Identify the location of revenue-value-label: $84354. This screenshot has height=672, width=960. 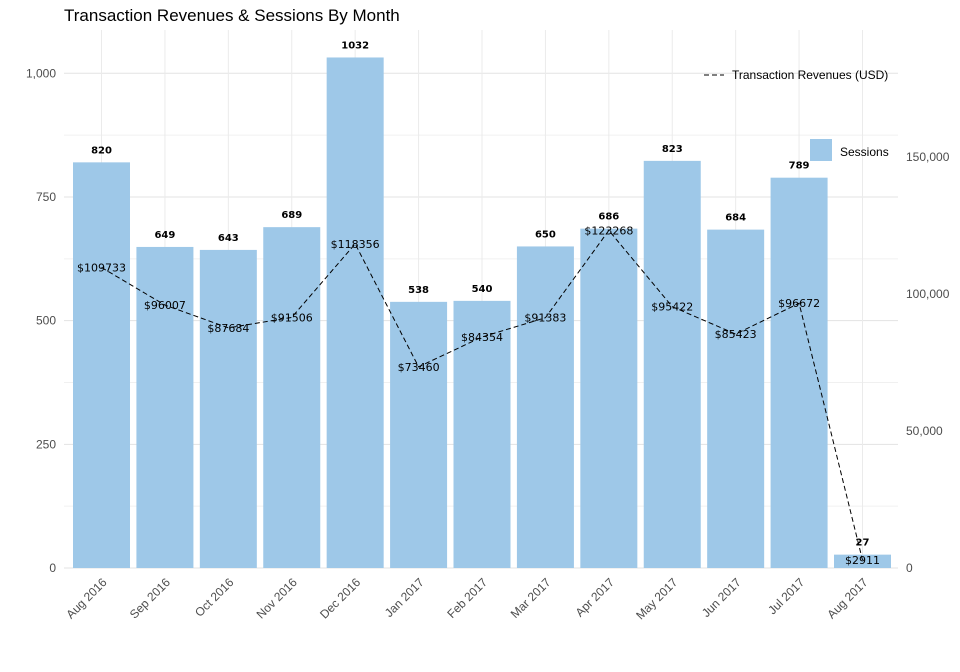
(482, 337).